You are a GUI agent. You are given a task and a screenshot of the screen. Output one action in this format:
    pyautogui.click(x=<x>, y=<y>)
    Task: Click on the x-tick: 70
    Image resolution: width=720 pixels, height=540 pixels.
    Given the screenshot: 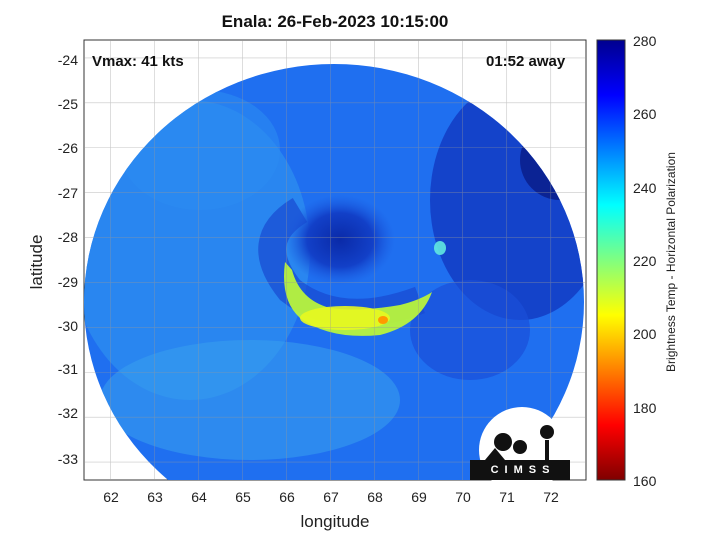 What is the action you would take?
    pyautogui.click(x=463, y=497)
    